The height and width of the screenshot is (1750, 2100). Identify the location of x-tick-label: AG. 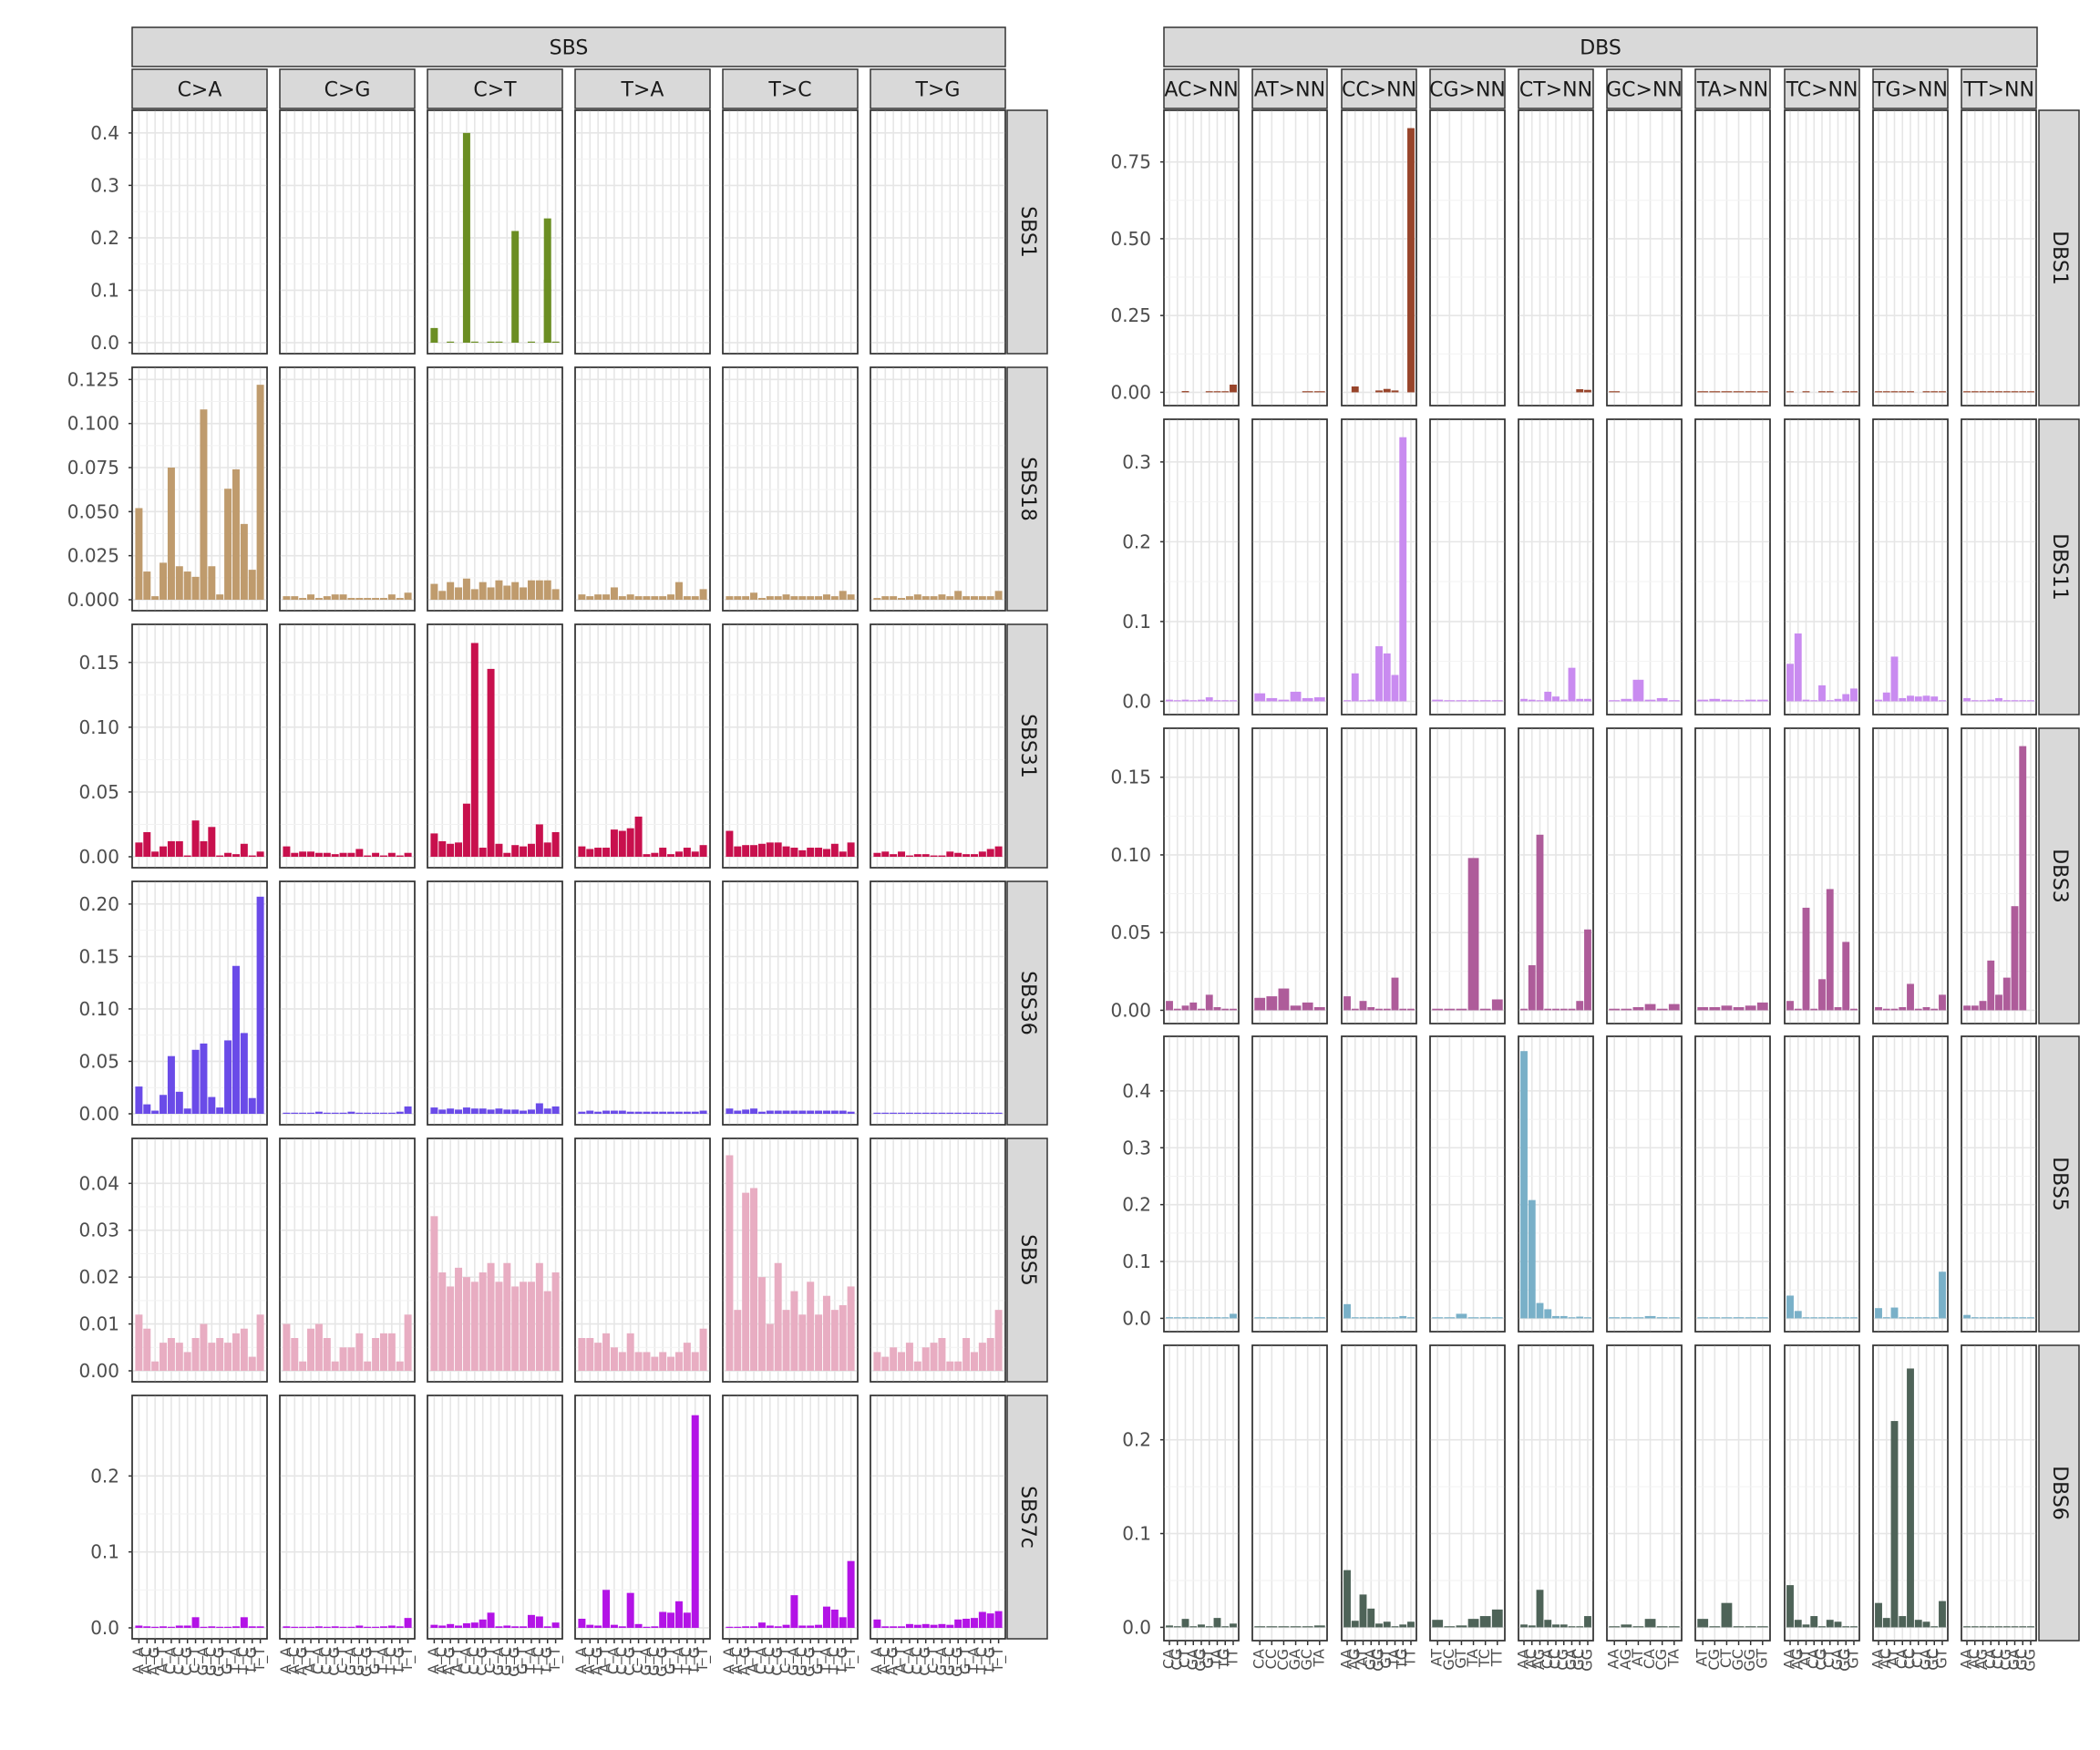
(1539, 1660).